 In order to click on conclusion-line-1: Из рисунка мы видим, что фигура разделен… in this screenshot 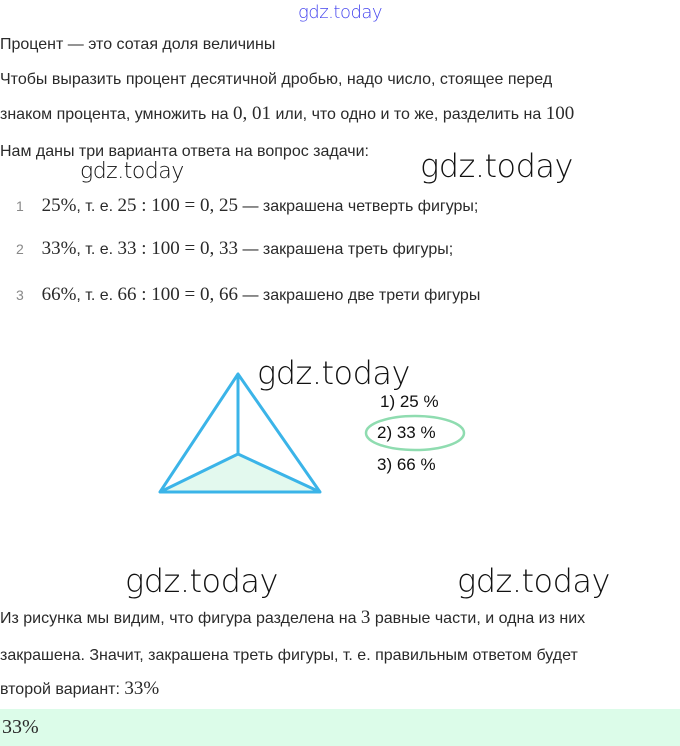, I will do `click(292, 618)`.